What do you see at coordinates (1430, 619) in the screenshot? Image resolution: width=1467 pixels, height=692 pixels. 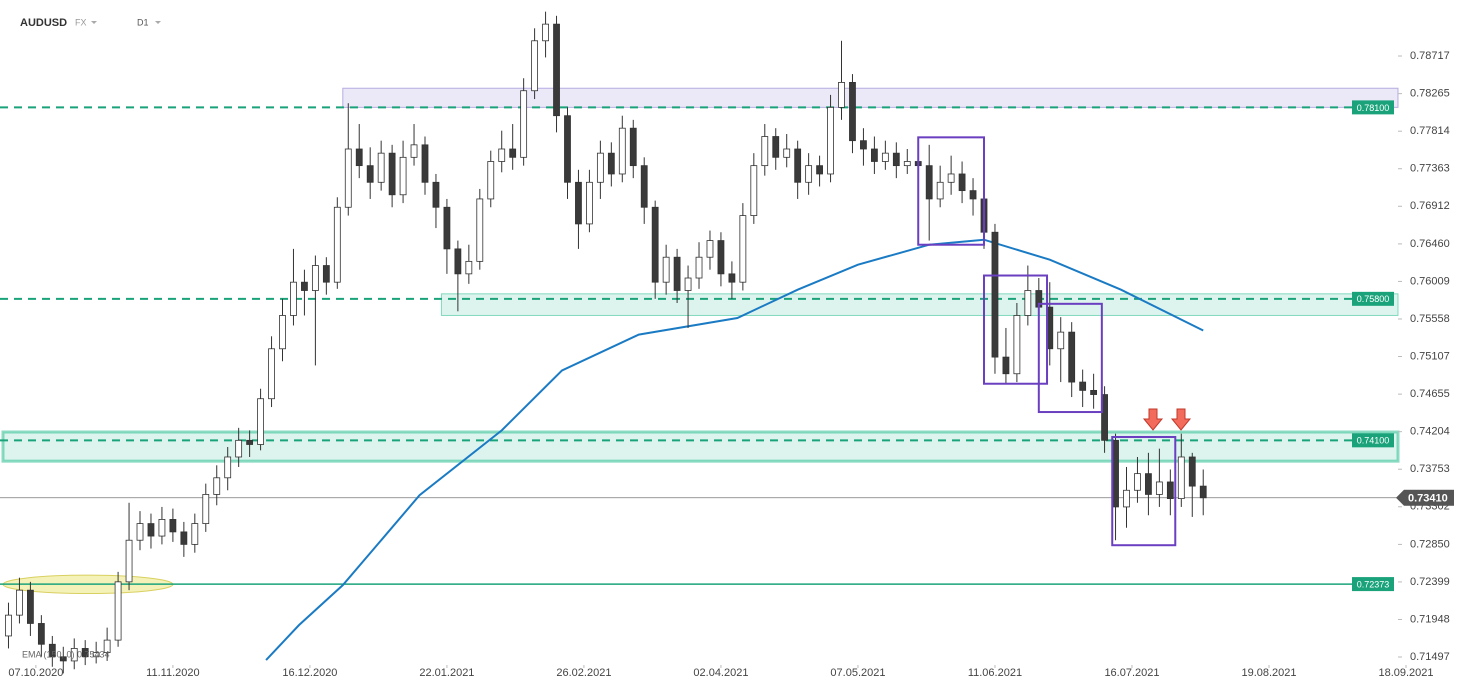 I see `y-tick-label: 0.71948` at bounding box center [1430, 619].